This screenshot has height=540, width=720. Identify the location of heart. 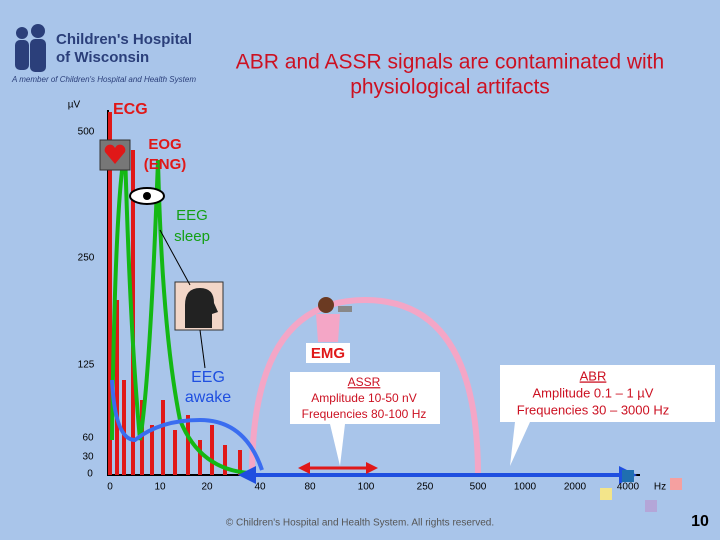
(115, 154).